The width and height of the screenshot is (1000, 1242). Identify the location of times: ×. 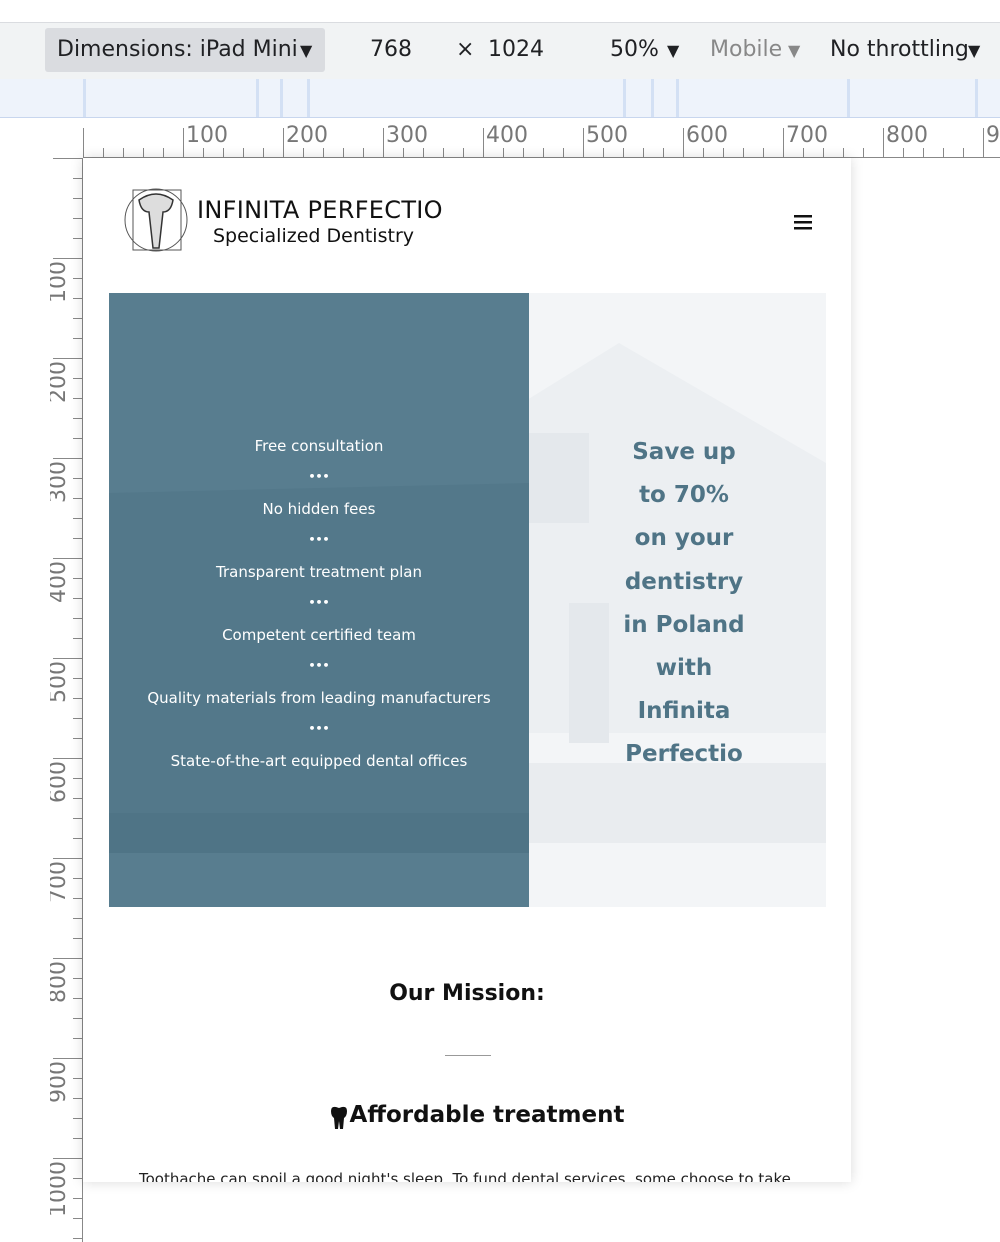
(465, 49).